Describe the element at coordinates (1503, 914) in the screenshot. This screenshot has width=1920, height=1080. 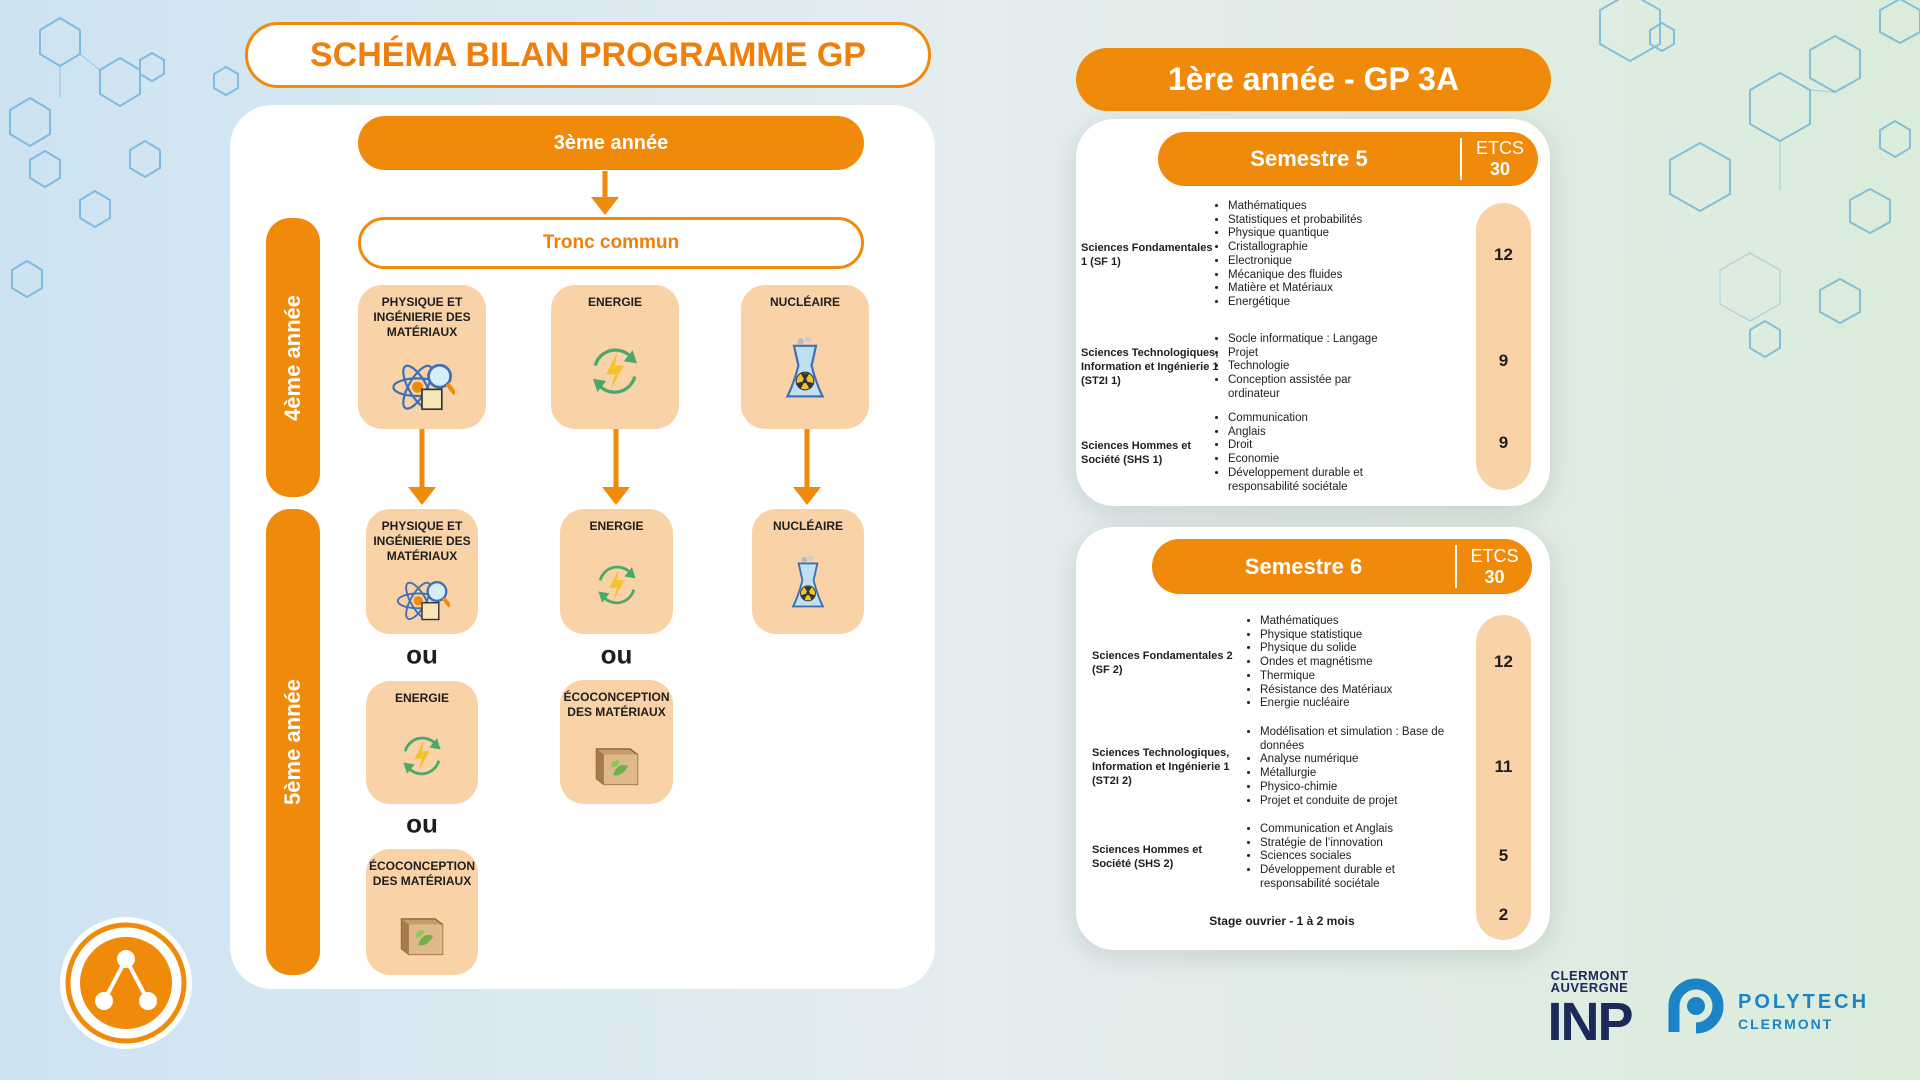
I see `stage-credits: 2` at that location.